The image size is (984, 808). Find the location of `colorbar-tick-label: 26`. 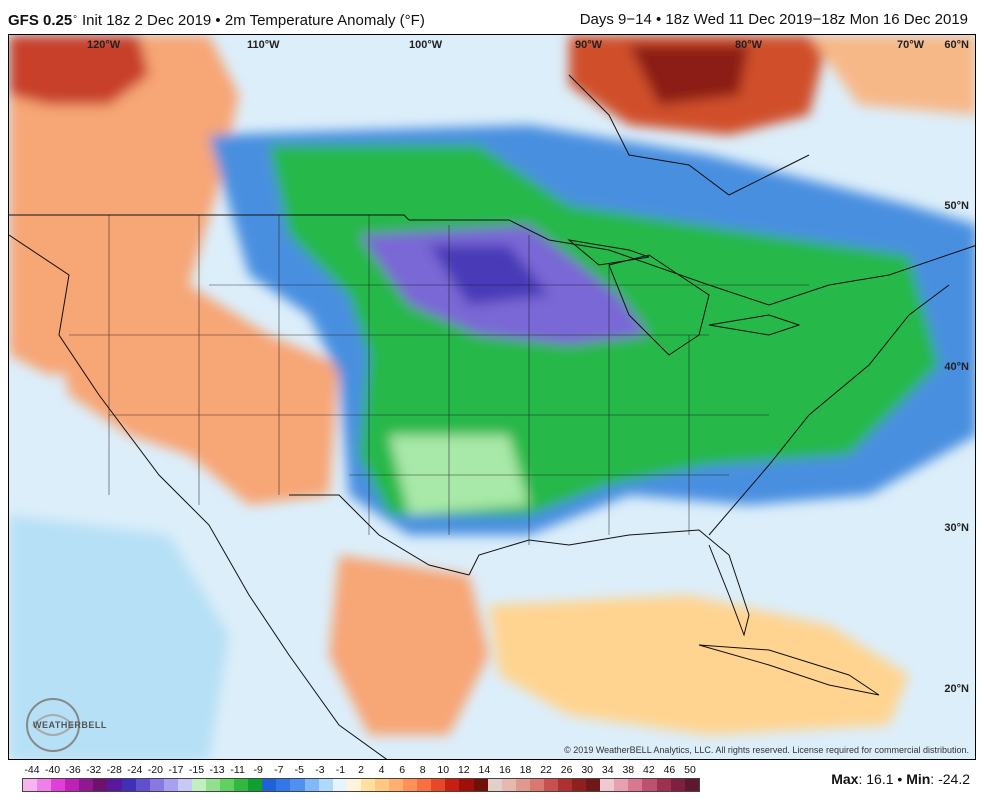

colorbar-tick-label: 26 is located at coordinates (566, 770).